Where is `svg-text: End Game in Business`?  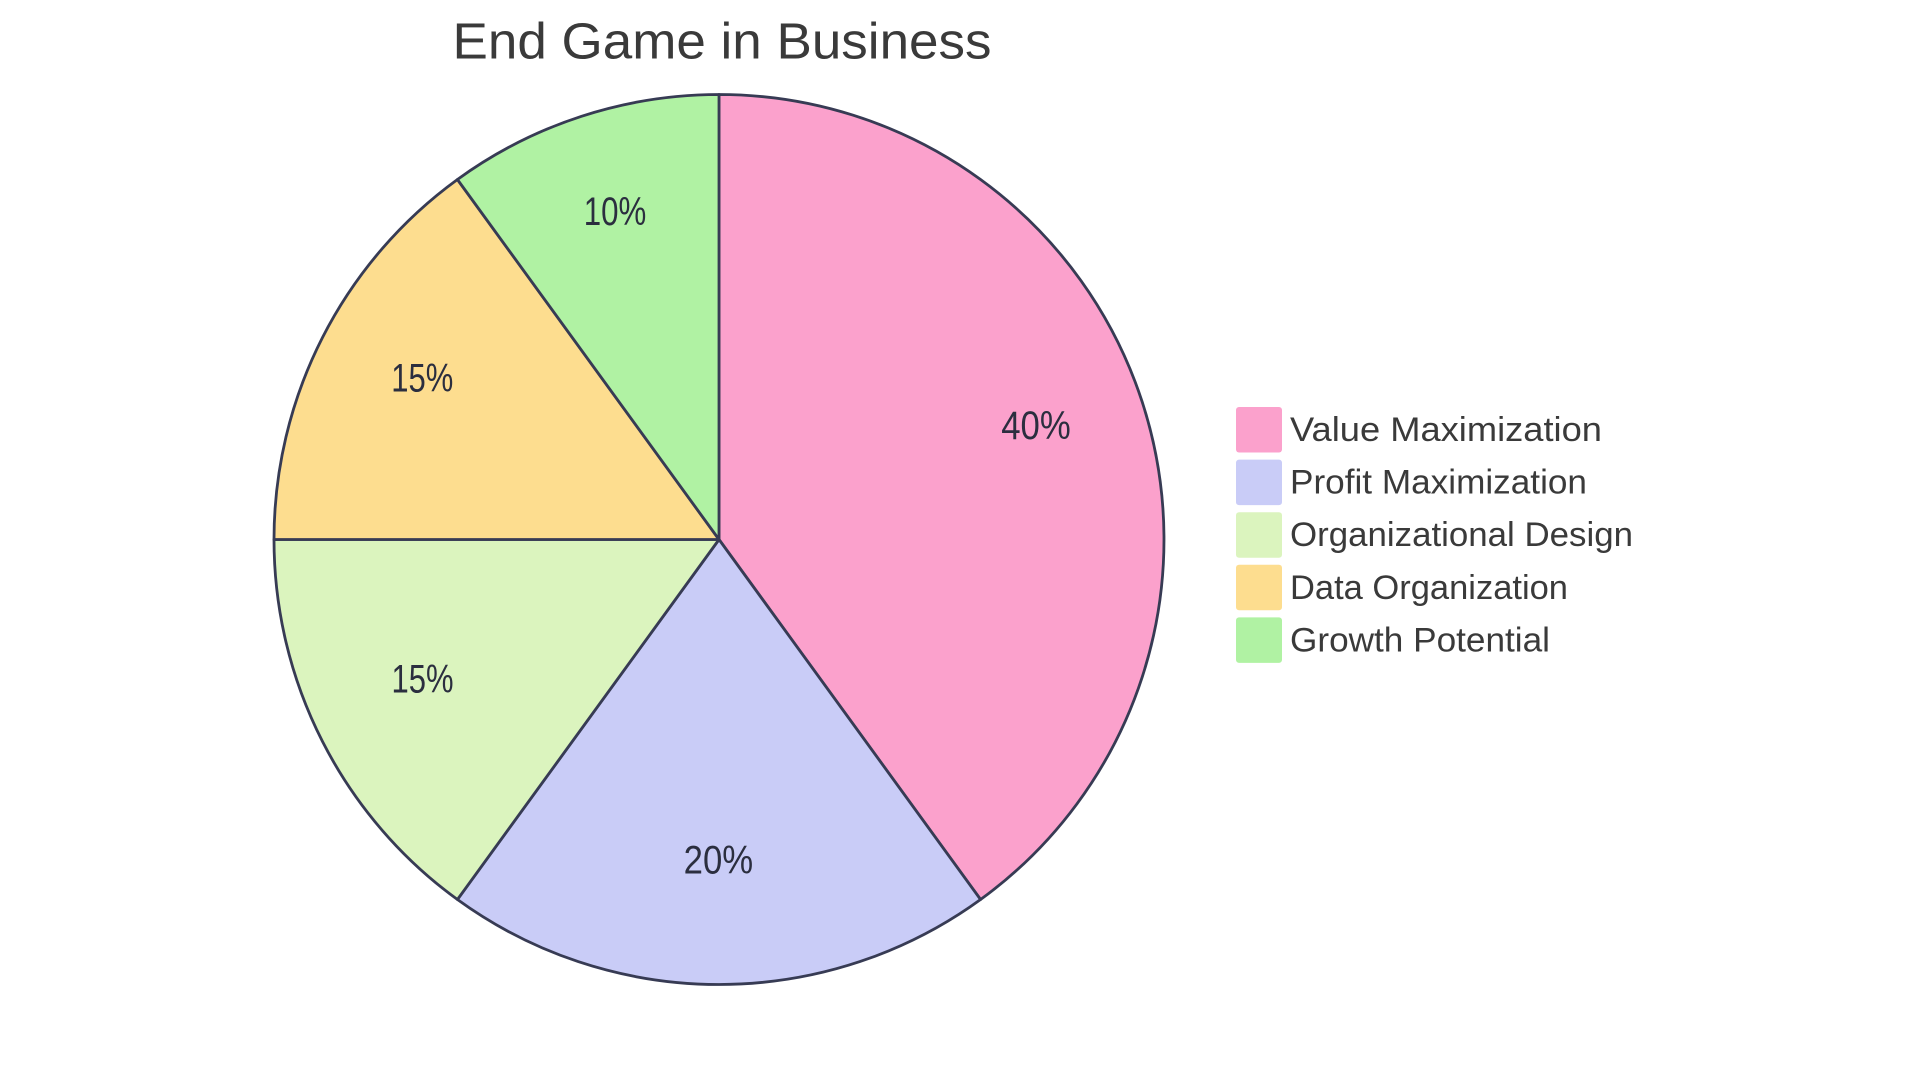 svg-text: End Game in Business is located at coordinates (722, 41).